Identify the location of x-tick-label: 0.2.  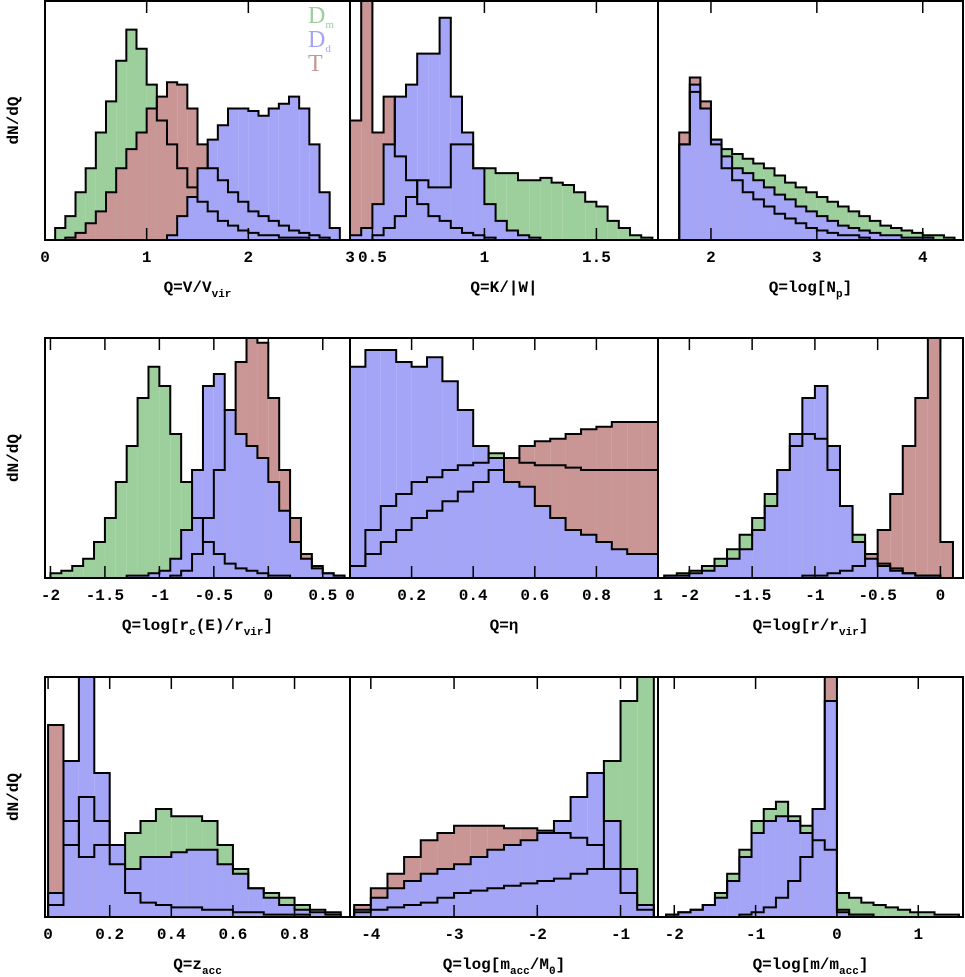
(411, 596).